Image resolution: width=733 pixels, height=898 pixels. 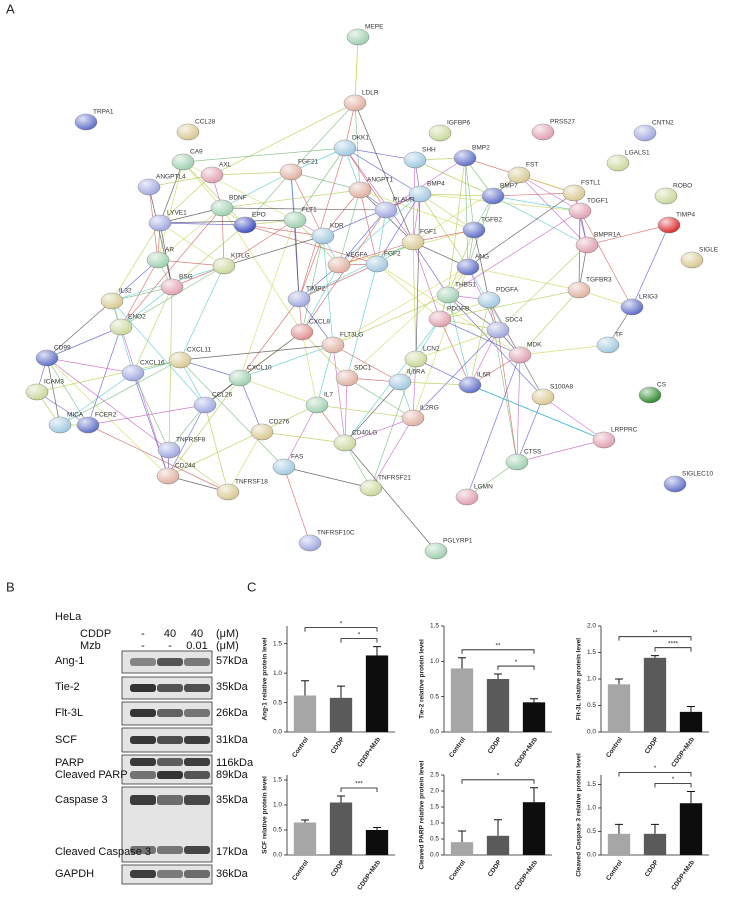 I want to click on y-tick-label: 2.0, so click(x=434, y=791).